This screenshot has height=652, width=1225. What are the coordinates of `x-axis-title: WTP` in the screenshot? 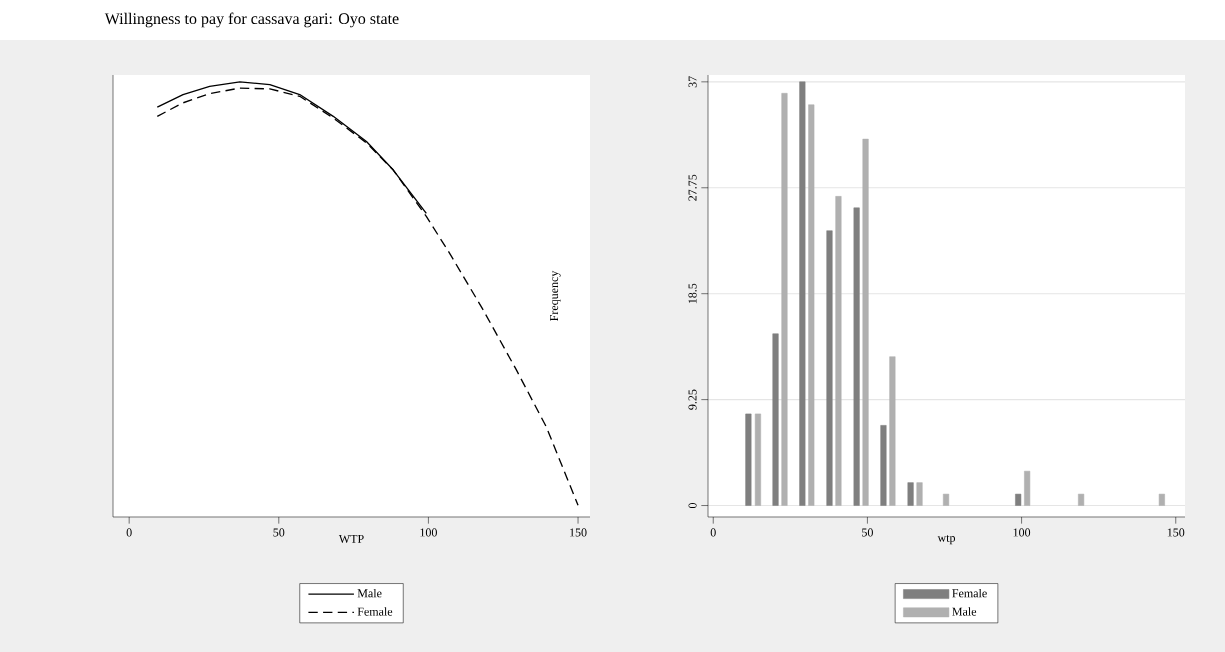 It's located at (351, 538).